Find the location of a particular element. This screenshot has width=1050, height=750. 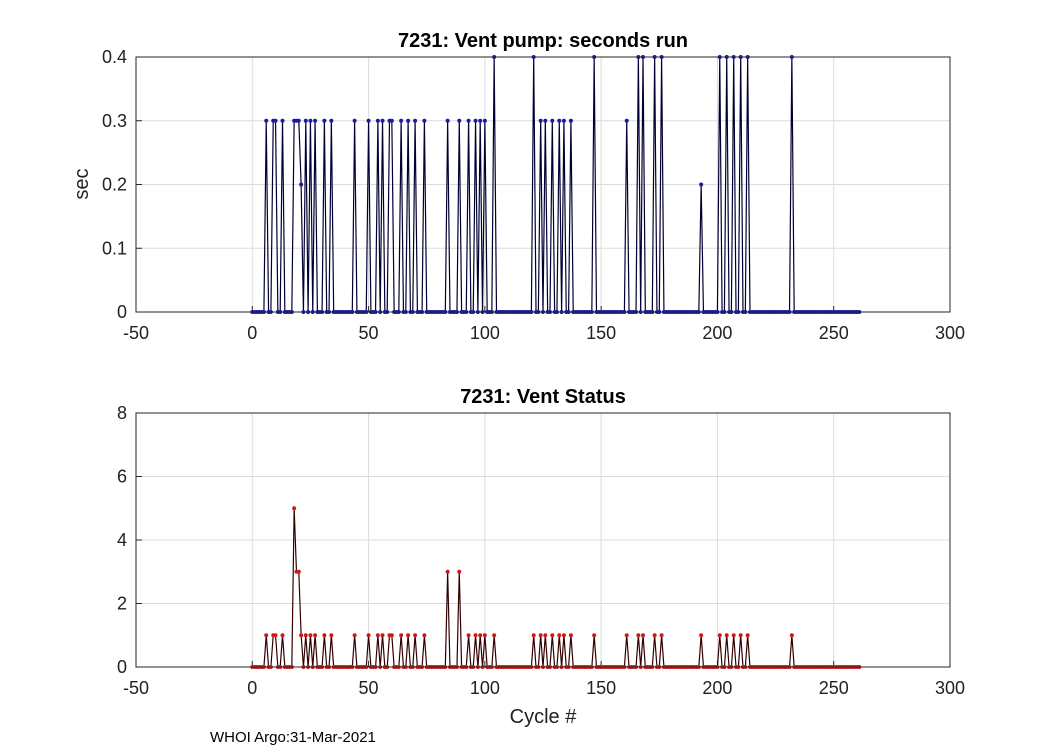

top-chart-ylabel: sec is located at coordinates (82, 183).